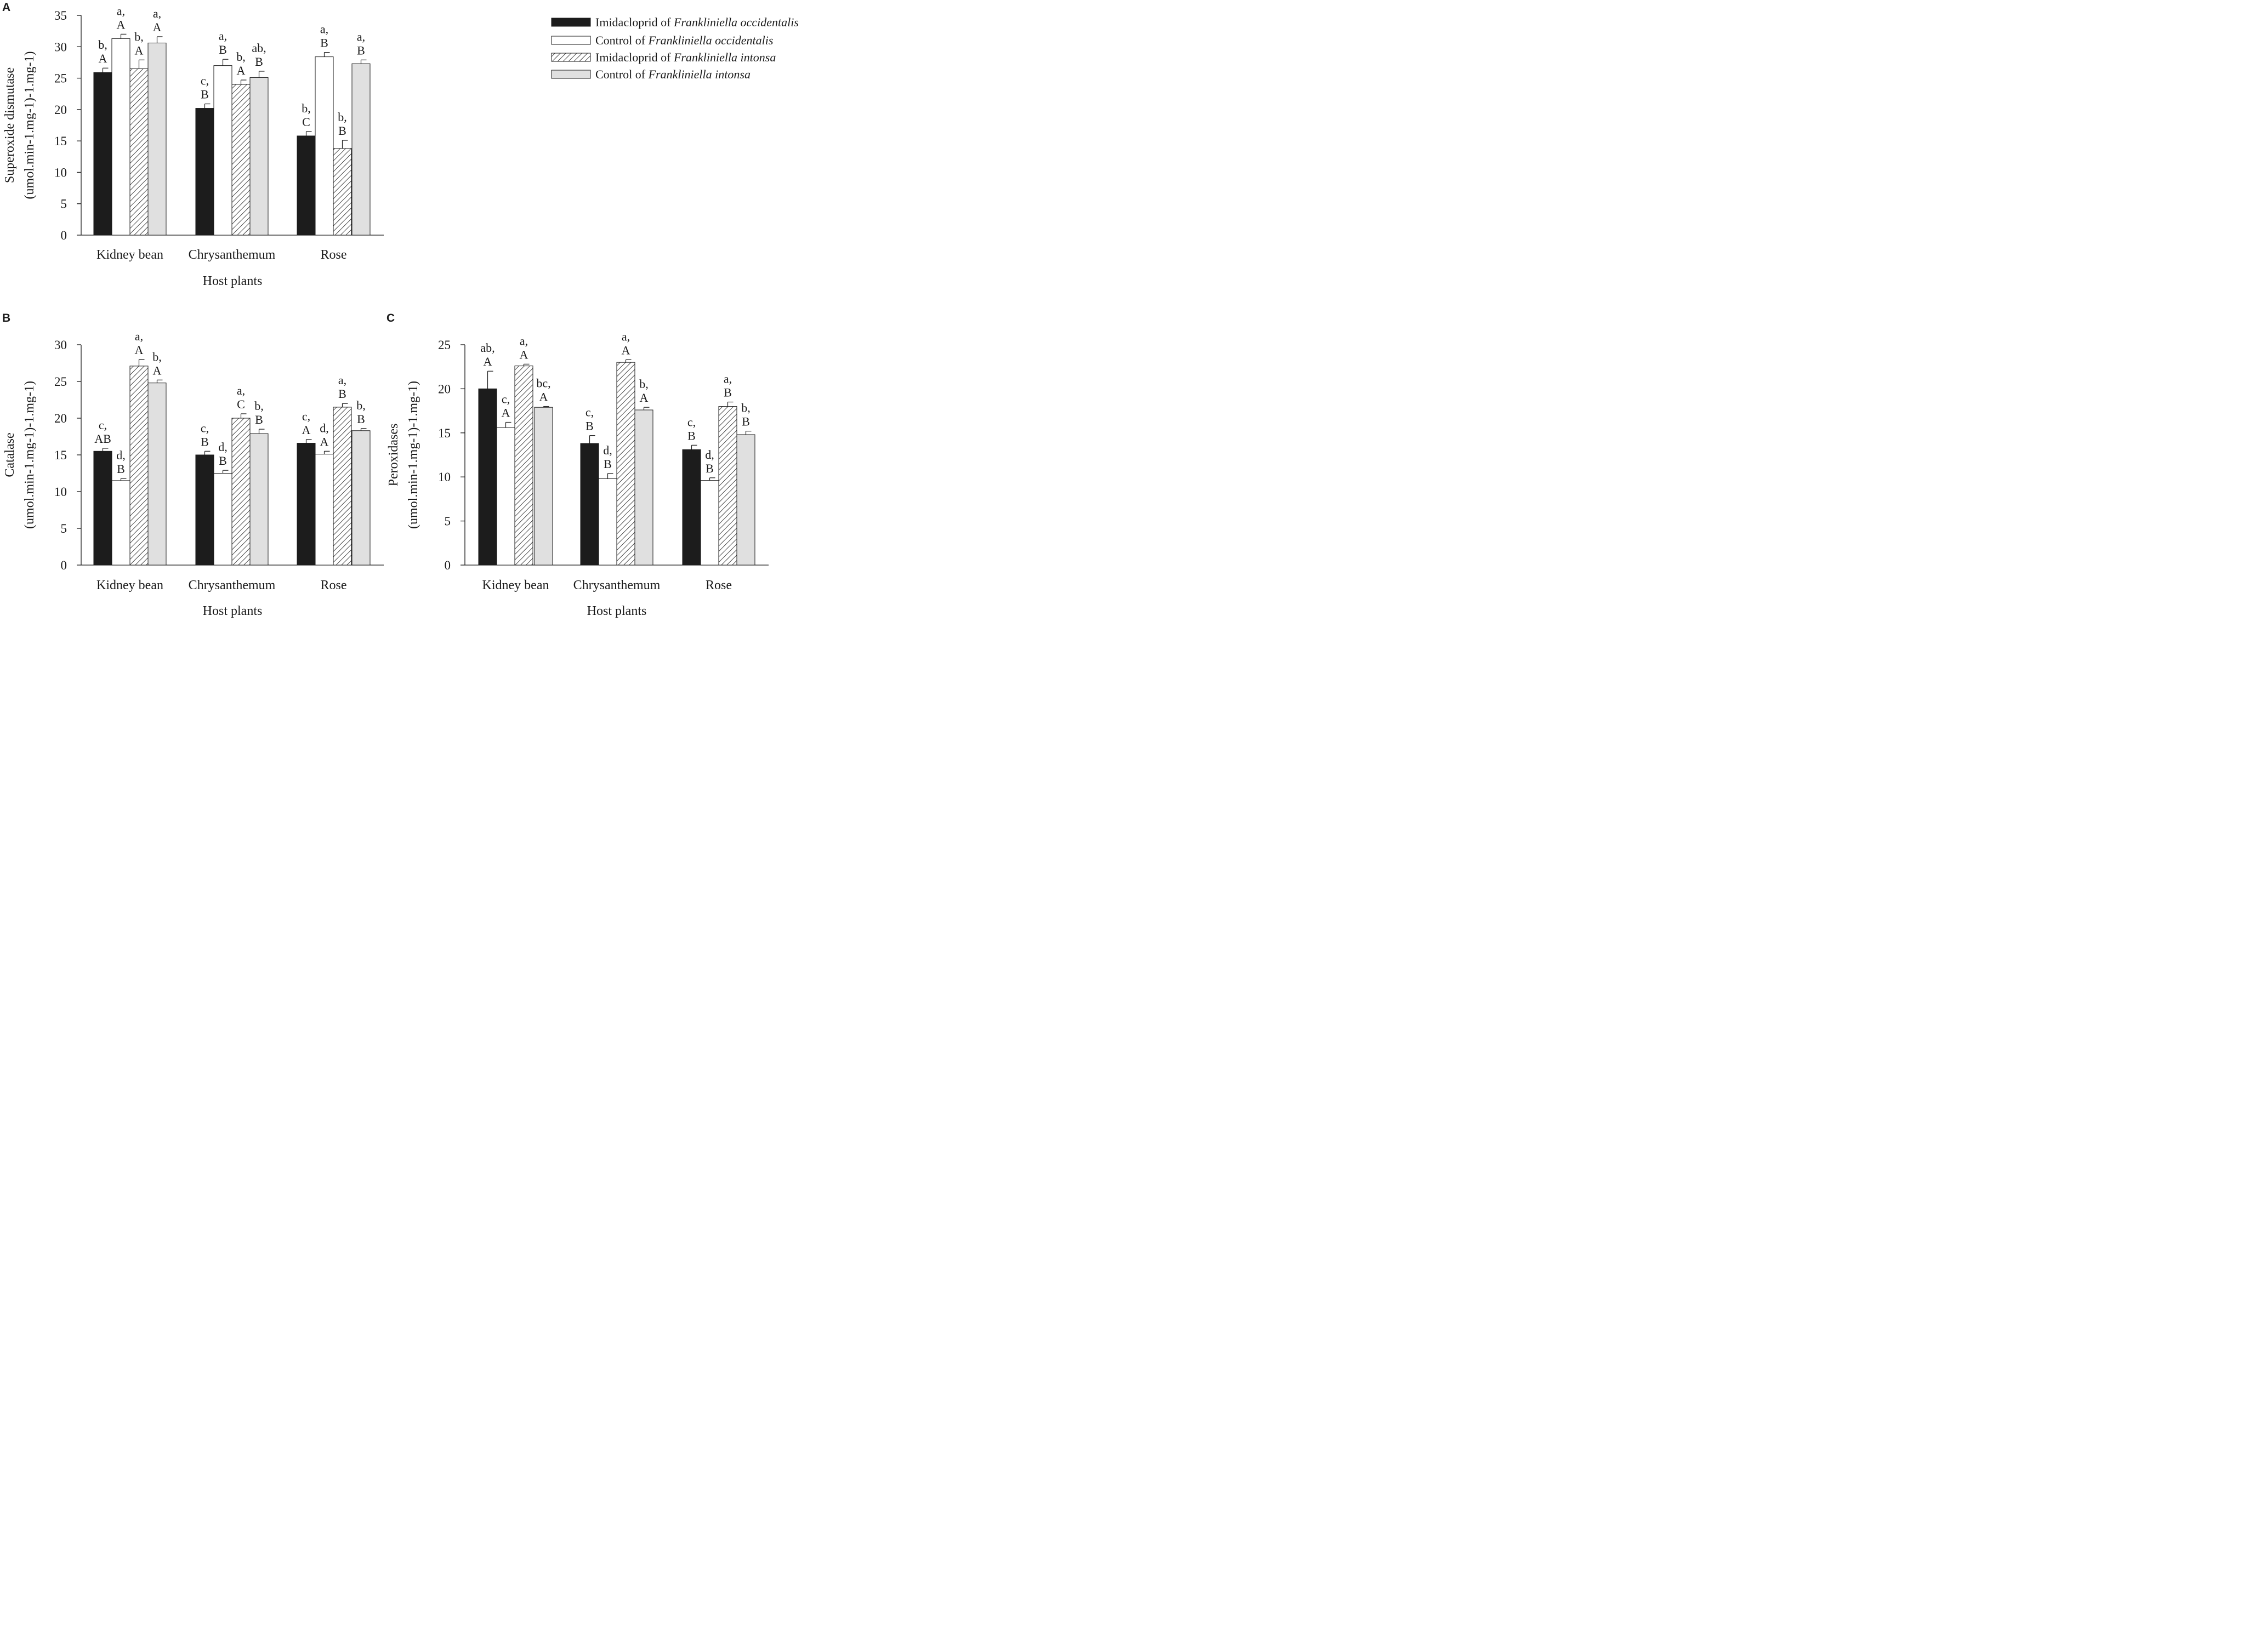 This screenshot has height=1636, width=2268. What do you see at coordinates (571, 74) in the screenshot?
I see `legend-swatch-grey` at bounding box center [571, 74].